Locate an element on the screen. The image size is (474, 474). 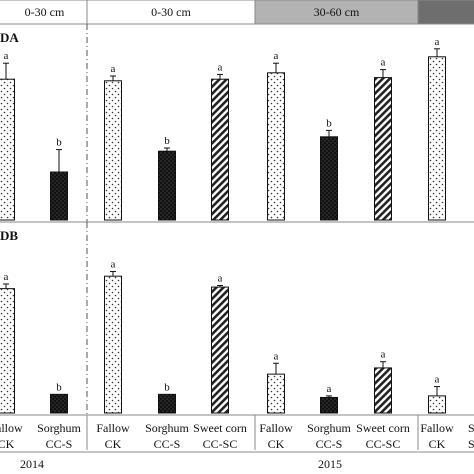
year-label: 2014 is located at coordinates (32, 464).